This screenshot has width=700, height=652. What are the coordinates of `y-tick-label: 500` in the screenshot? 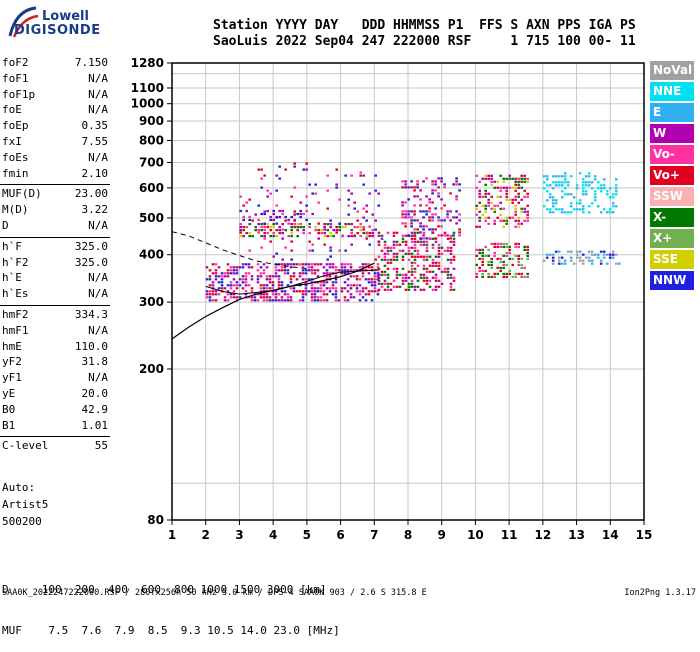 It's located at (151, 218).